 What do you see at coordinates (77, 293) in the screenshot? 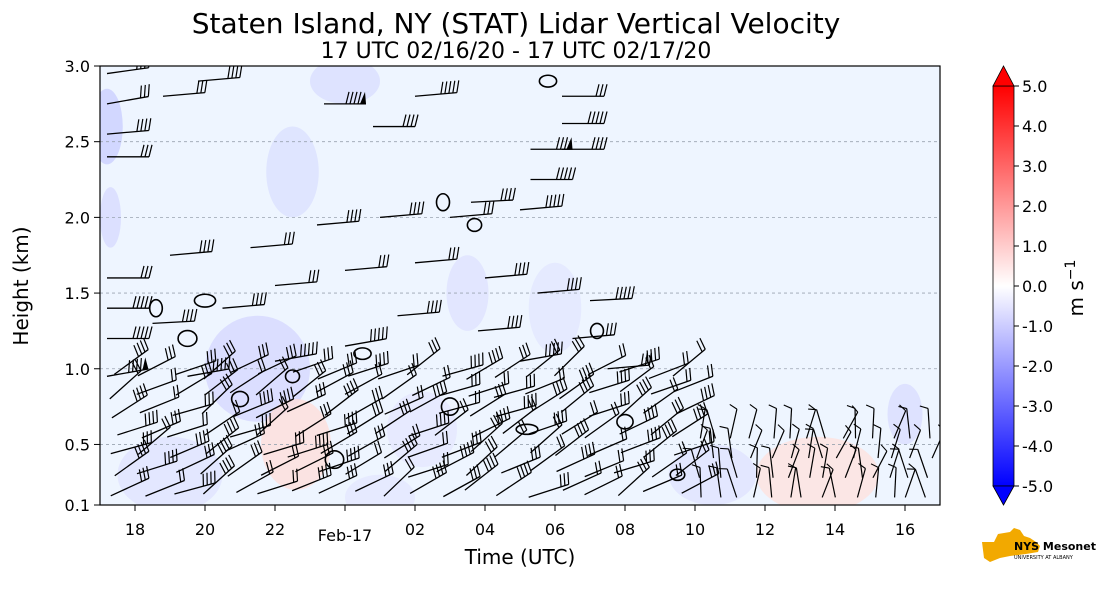
I see `y-tick-label: 1.5` at bounding box center [77, 293].